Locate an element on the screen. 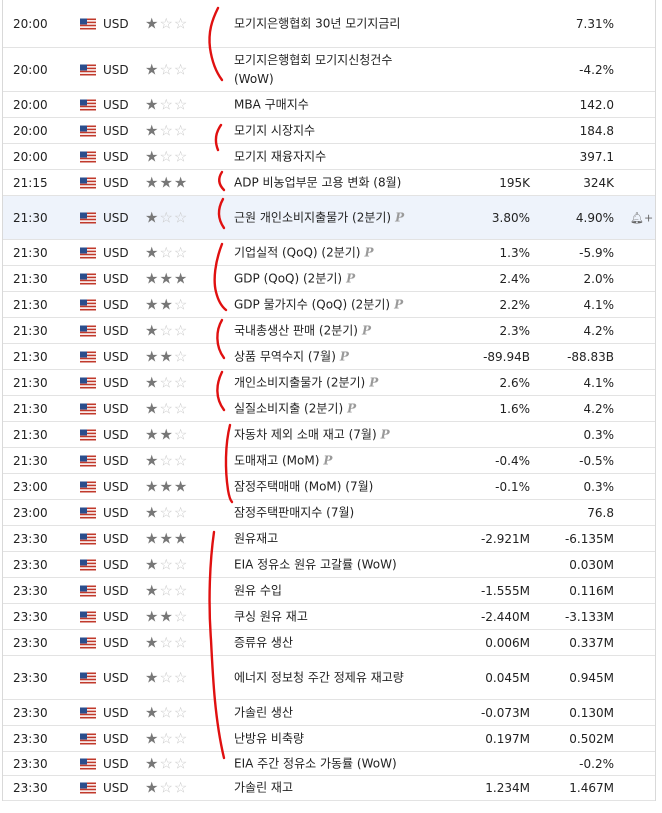 The height and width of the screenshot is (813, 662). event-name: 상품 무역수지 (7월) is located at coordinates (285, 356).